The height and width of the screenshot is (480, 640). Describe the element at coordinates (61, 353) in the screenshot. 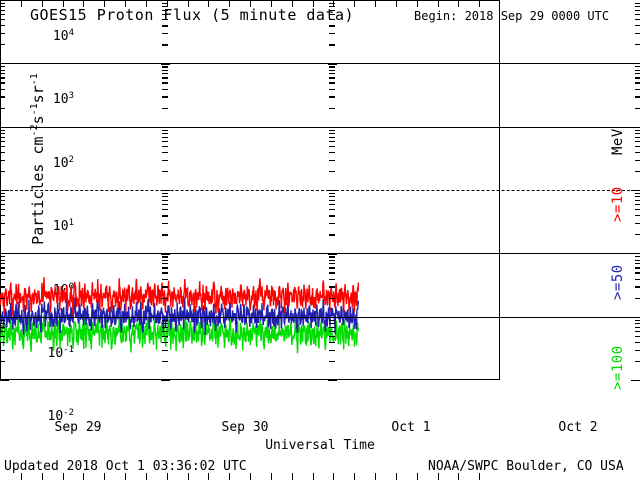

I see `y-tick-10e-1: 10⁻¹` at that location.